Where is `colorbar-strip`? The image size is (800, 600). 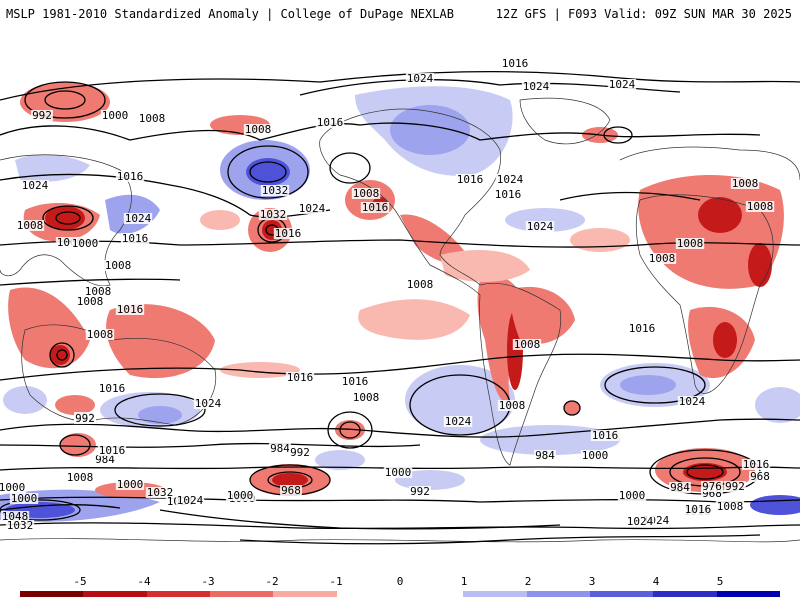
colorbar-strip is located at coordinates (400, 594).